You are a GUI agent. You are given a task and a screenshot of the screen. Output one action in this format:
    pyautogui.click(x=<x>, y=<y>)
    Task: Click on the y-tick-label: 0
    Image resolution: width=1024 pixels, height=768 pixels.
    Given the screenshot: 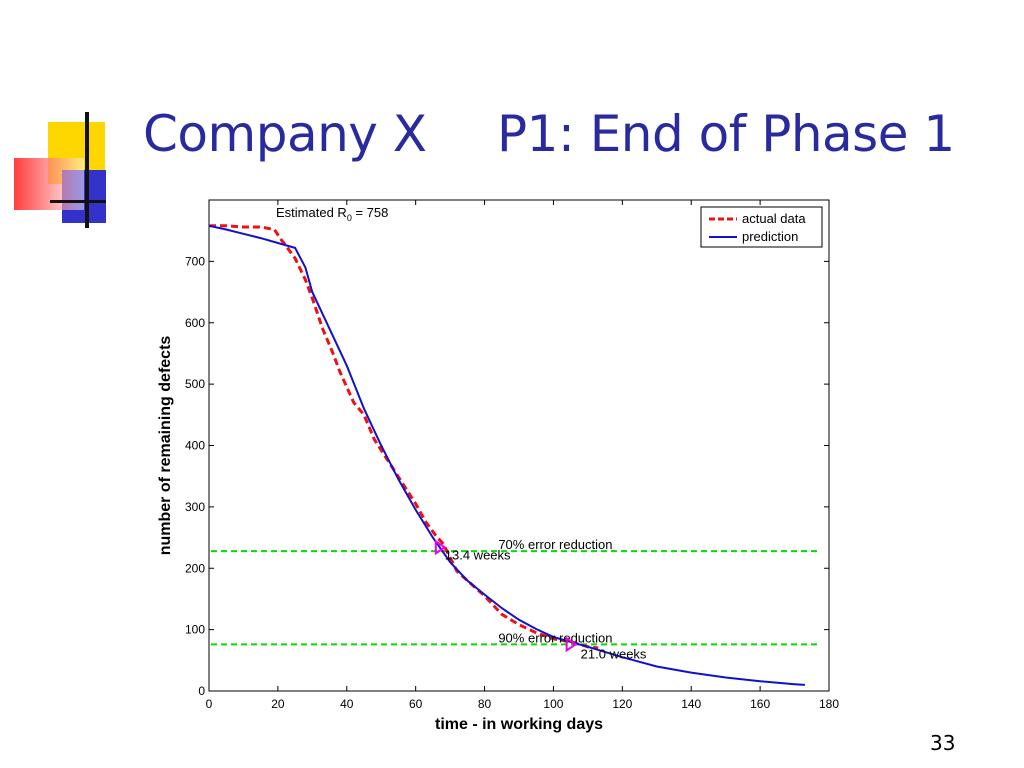 What is the action you would take?
    pyautogui.click(x=201, y=691)
    